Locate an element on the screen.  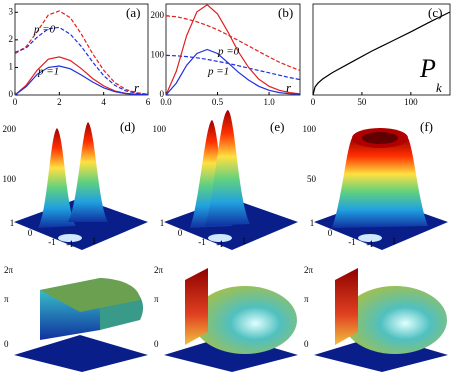
y-tick-label: 3 is located at coordinates (11, 11).